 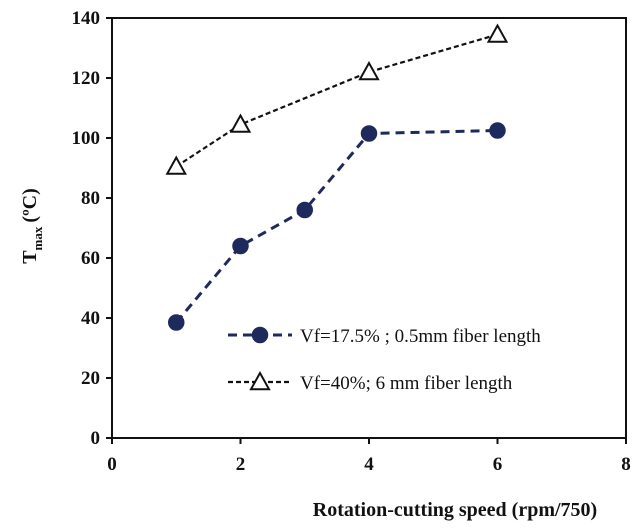 What do you see at coordinates (86, 18) in the screenshot?
I see `y-tick-label: 140` at bounding box center [86, 18].